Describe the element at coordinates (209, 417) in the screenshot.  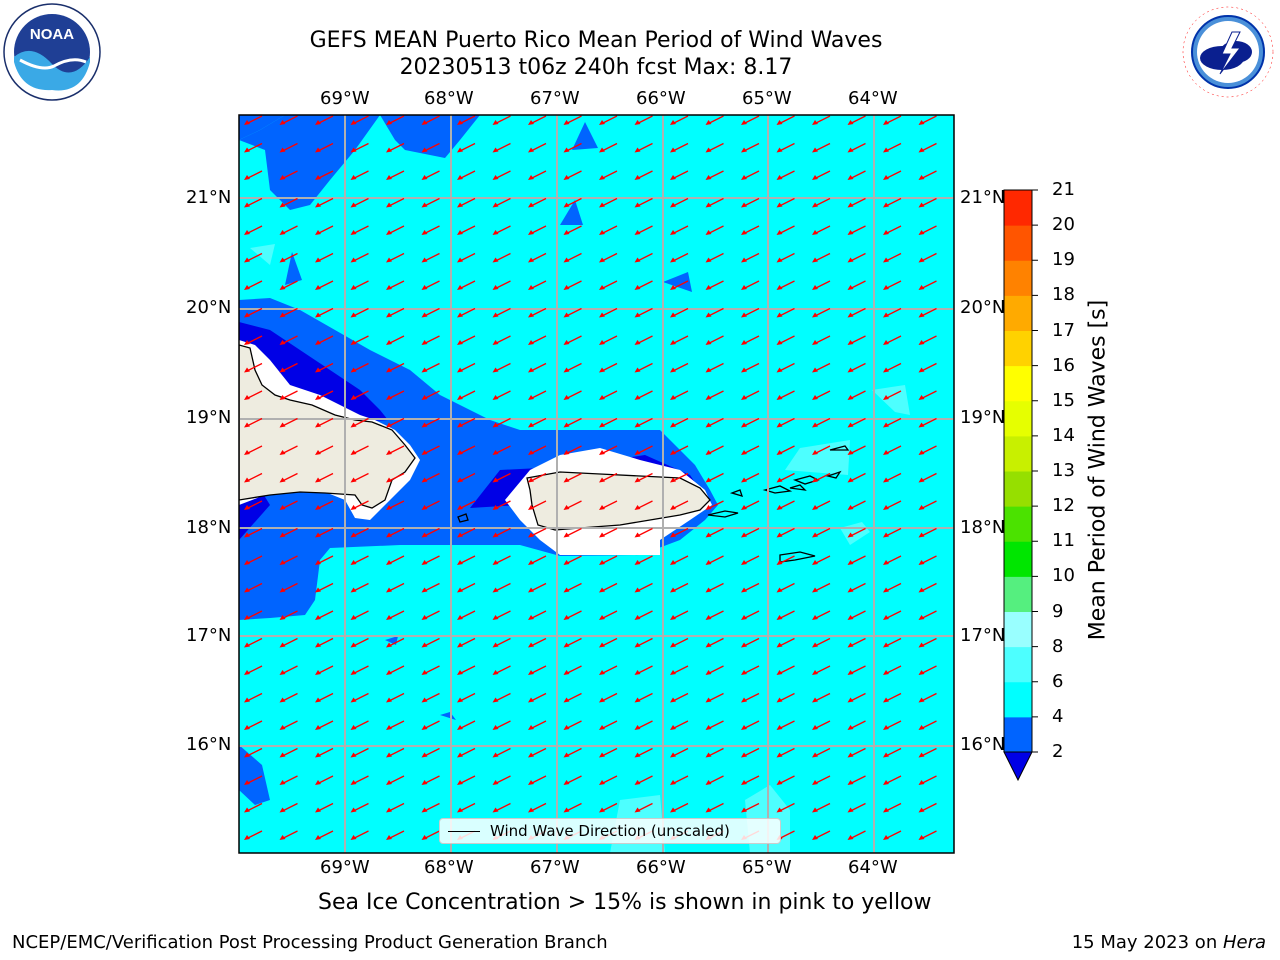
I see `lat-label-left: 19°N` at that location.